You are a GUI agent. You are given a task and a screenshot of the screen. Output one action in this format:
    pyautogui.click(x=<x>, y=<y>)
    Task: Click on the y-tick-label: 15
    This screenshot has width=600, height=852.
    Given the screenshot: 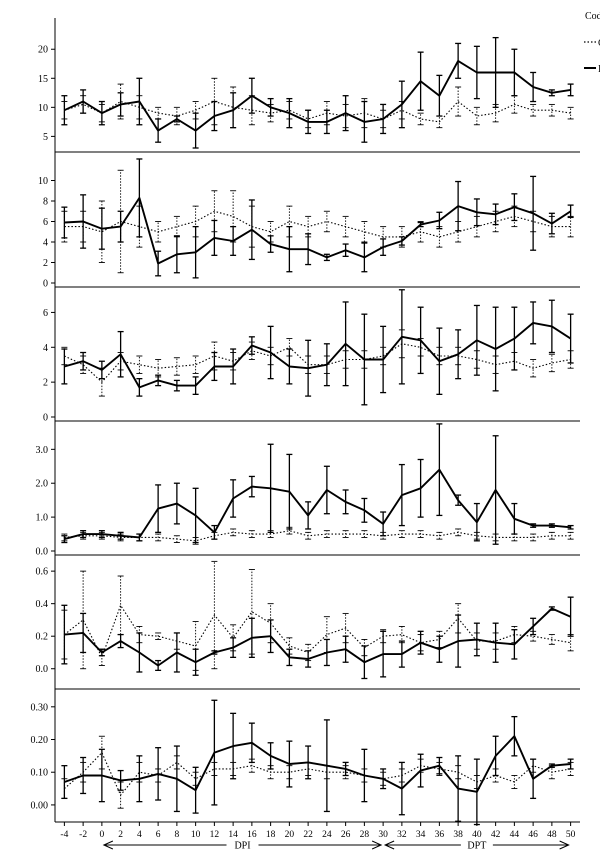 What is the action you would take?
    pyautogui.click(x=43, y=79)
    